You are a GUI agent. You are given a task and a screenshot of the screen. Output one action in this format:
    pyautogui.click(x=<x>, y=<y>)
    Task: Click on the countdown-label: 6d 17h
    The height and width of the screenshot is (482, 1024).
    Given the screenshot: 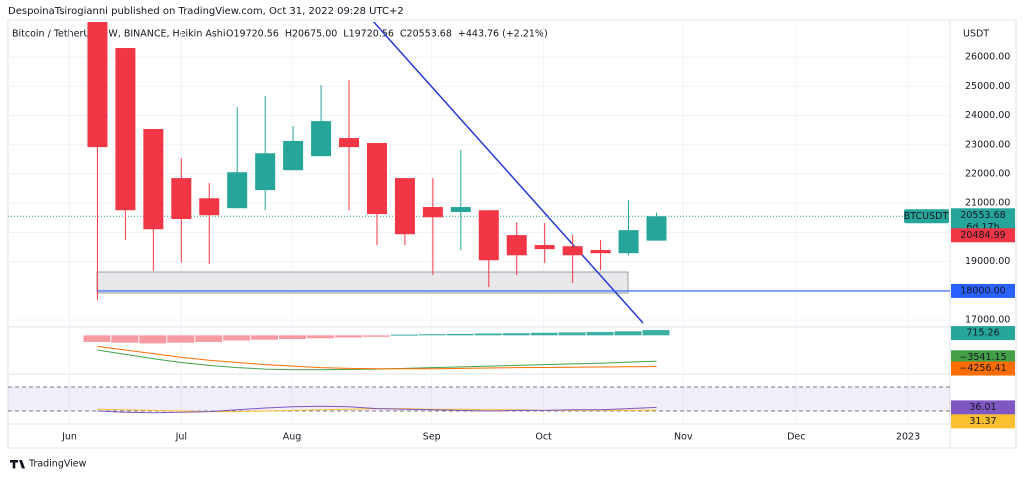 What is the action you would take?
    pyautogui.click(x=982, y=227)
    